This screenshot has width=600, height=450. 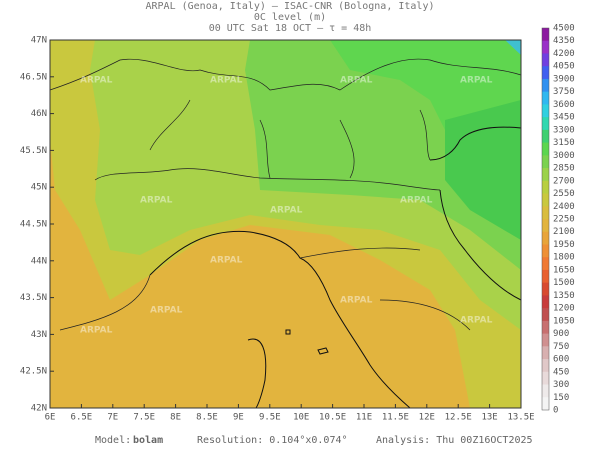 What do you see at coordinates (564, 92) in the screenshot?
I see `colorbar-label: 3750` at bounding box center [564, 92].